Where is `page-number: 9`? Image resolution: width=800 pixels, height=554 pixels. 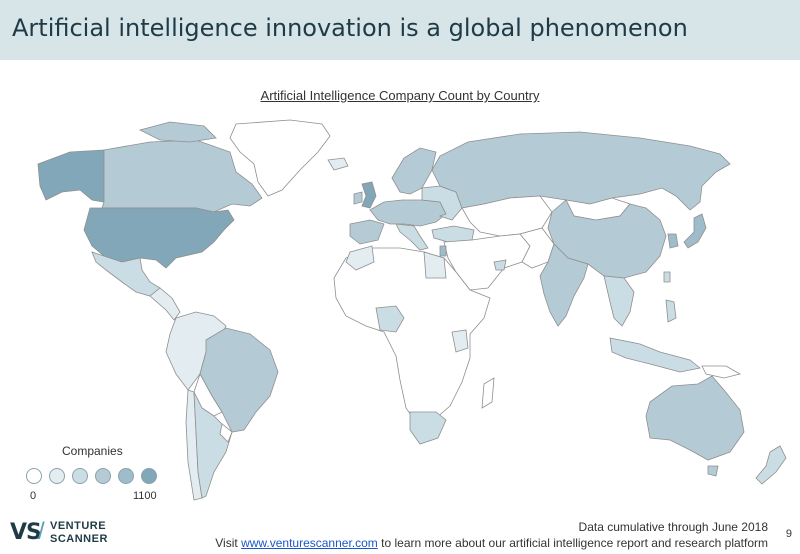 page-number: 9 is located at coordinates (788, 534).